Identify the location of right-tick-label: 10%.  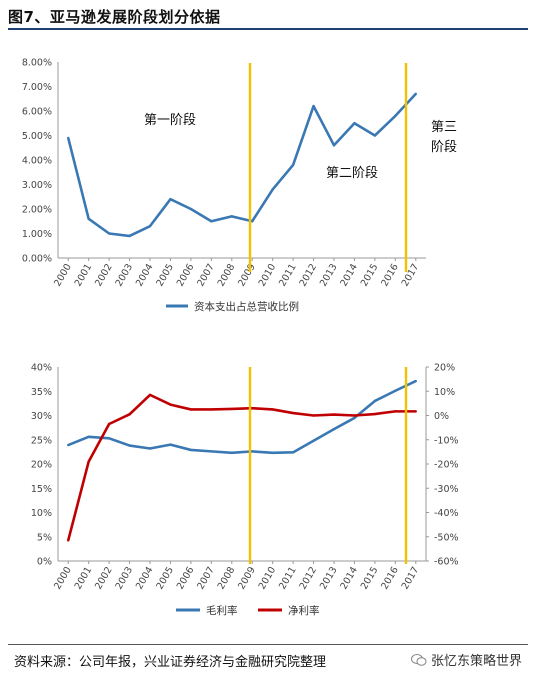
(444, 392).